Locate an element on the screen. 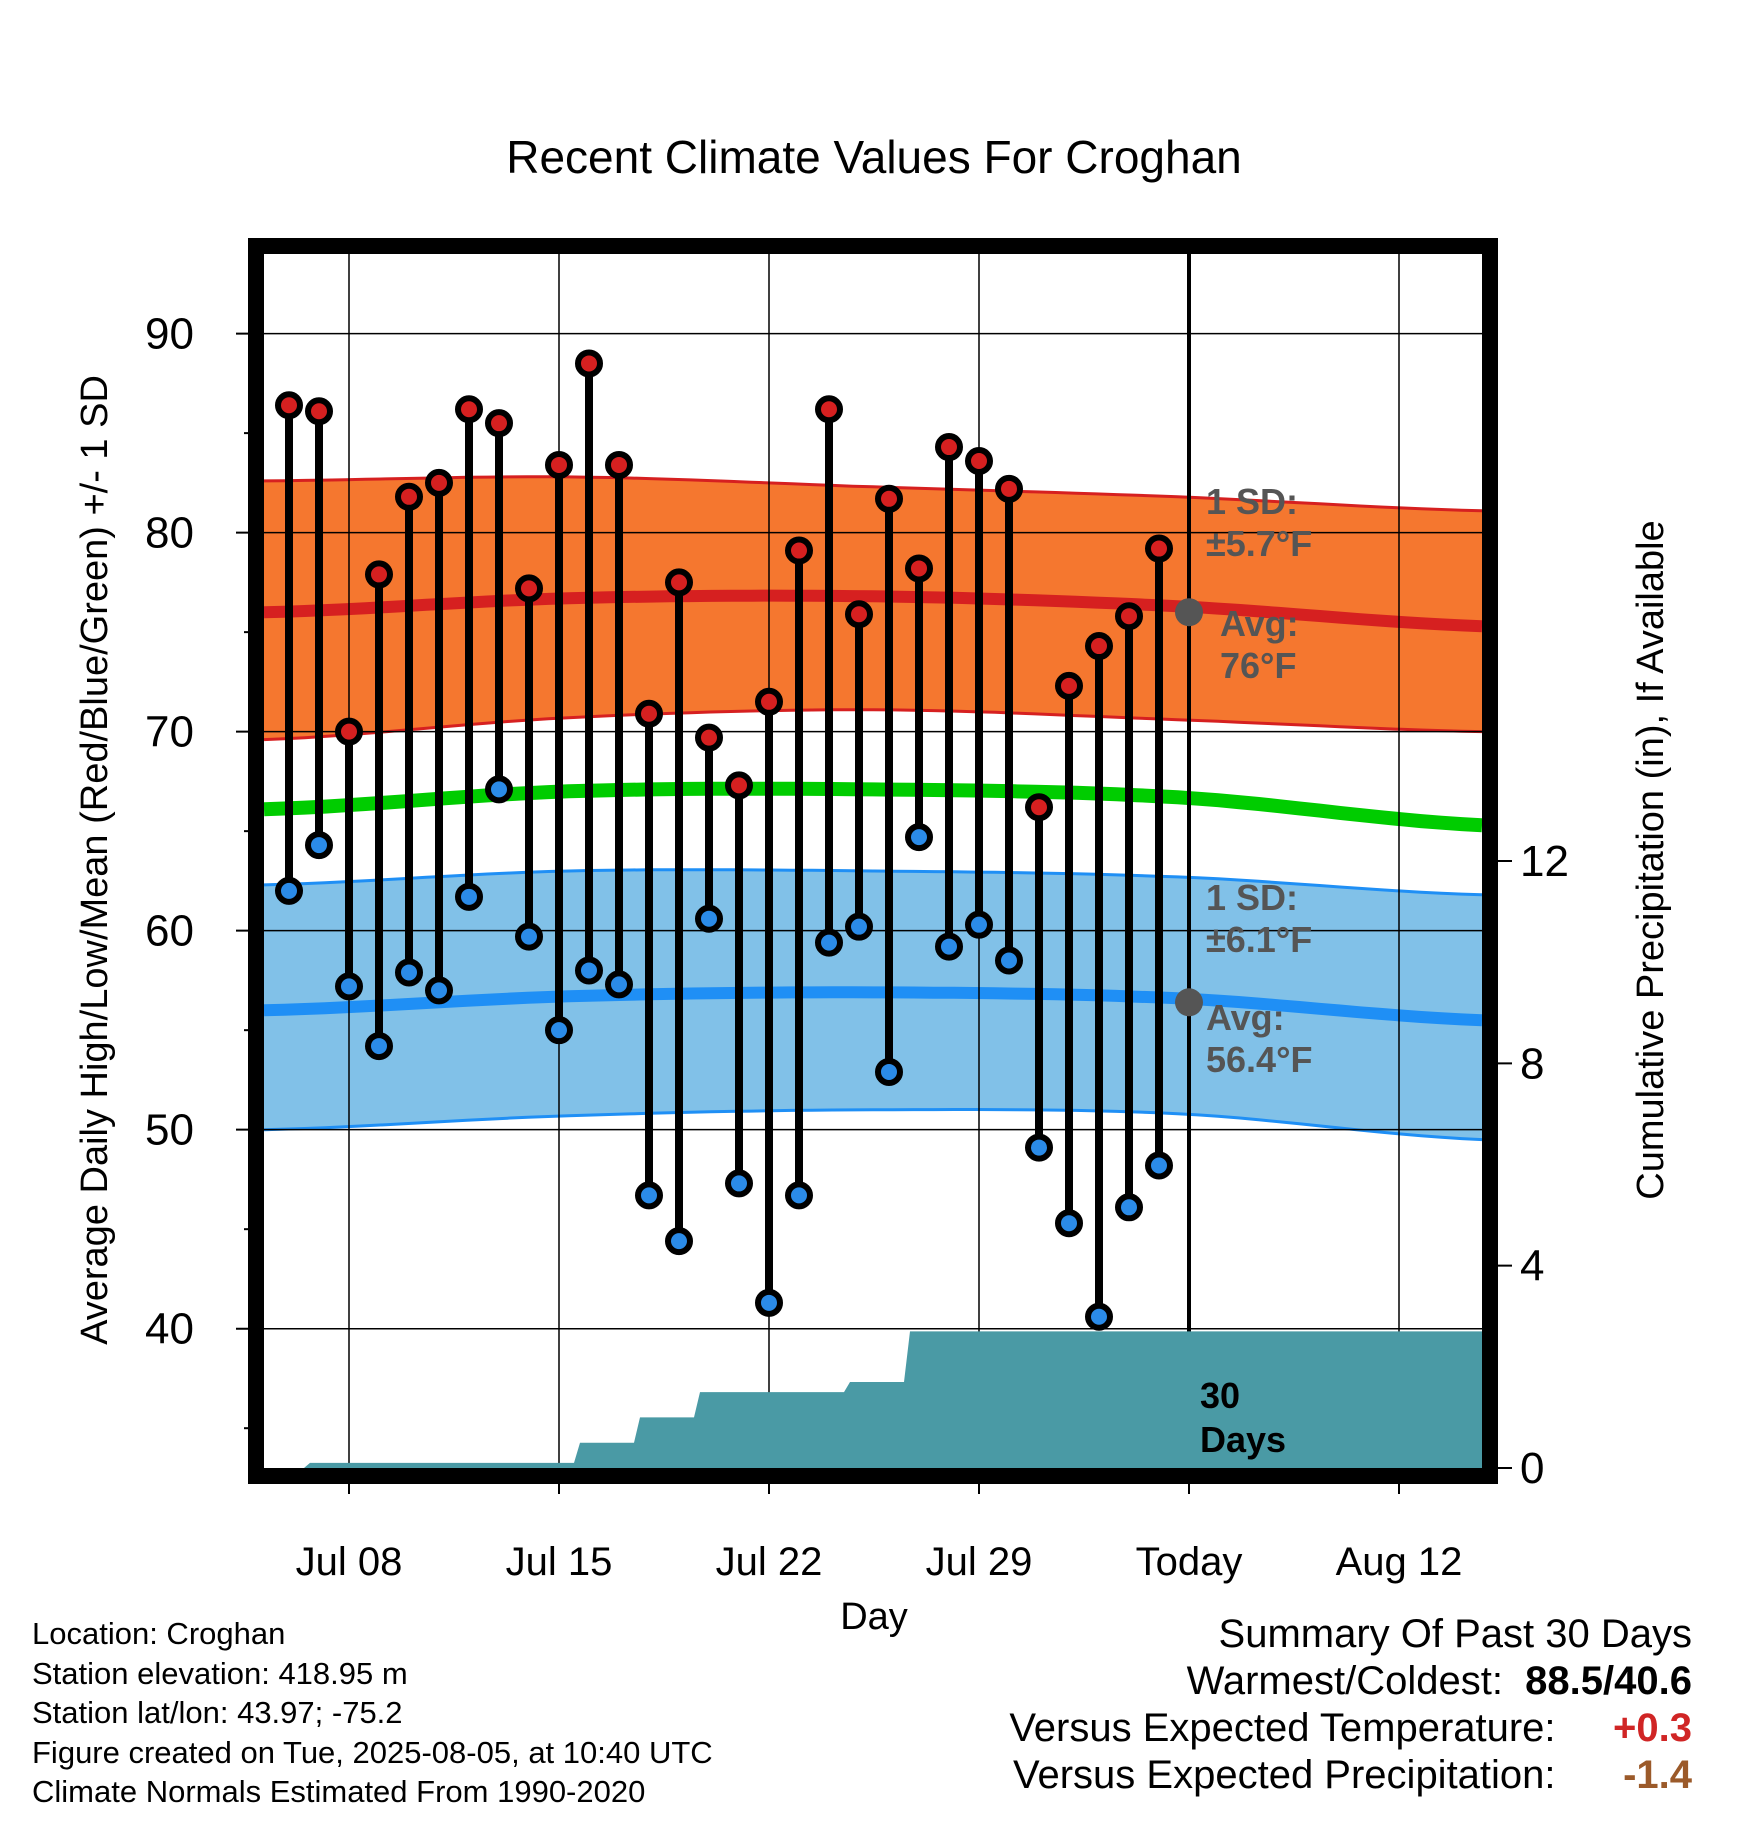  x-tick-label: Jul 08 is located at coordinates (349, 1562).